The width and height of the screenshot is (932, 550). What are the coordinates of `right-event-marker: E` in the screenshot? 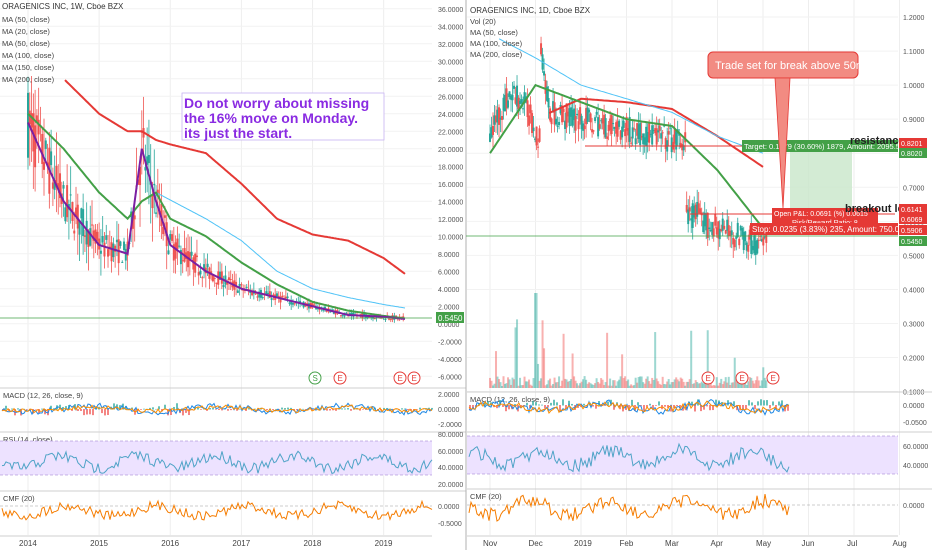 It's located at (773, 378).